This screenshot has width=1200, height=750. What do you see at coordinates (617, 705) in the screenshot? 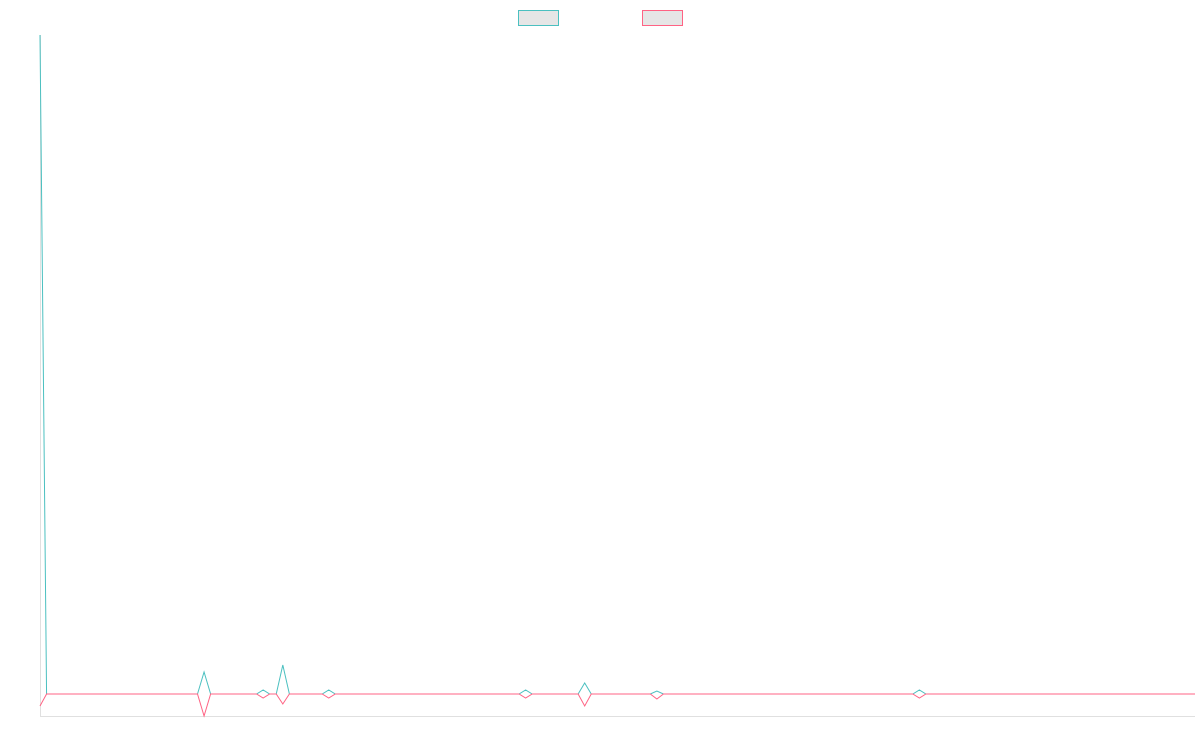
I see `line-series` at bounding box center [617, 705].